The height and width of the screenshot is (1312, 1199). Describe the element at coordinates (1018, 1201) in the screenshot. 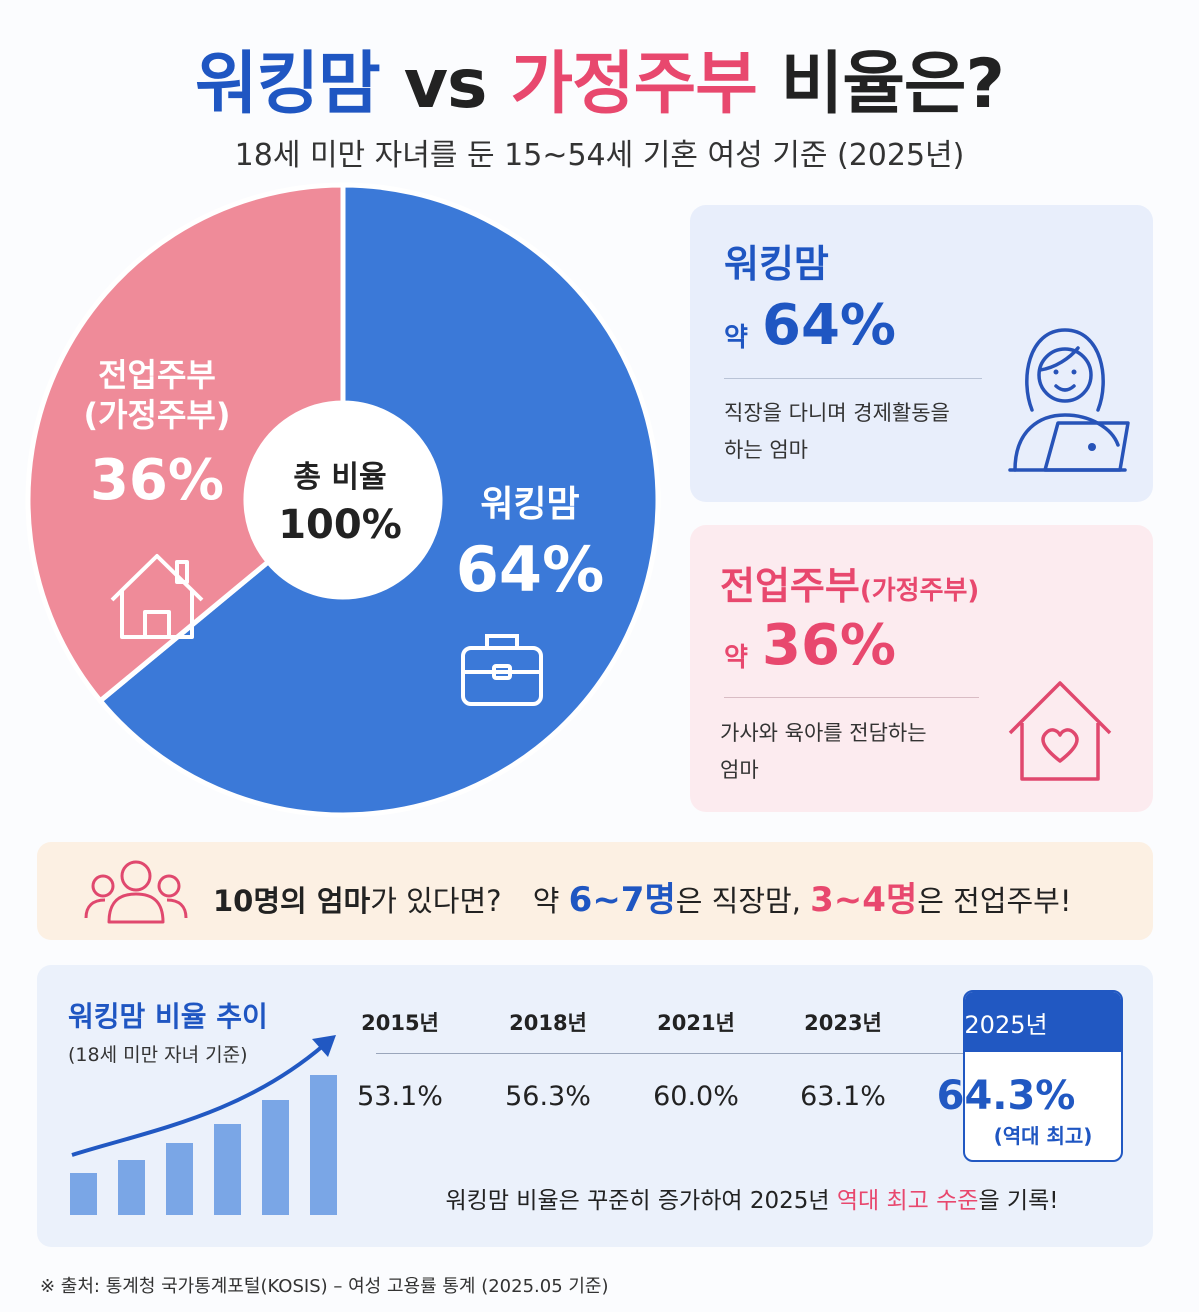

I see `summary-part: 을 기록!` at that location.